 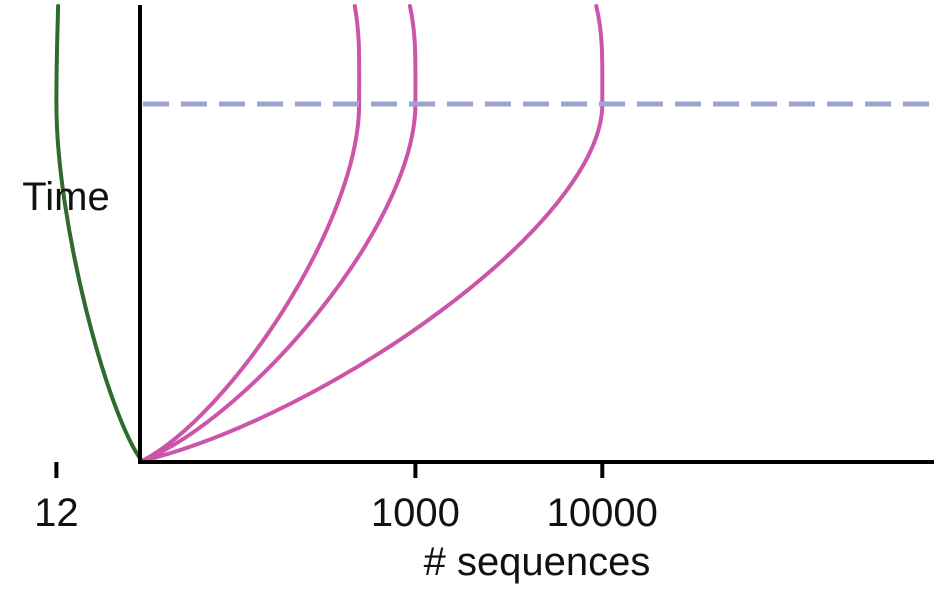 I want to click on x-ticks: 12 1000 10000, so click(x=346, y=498).